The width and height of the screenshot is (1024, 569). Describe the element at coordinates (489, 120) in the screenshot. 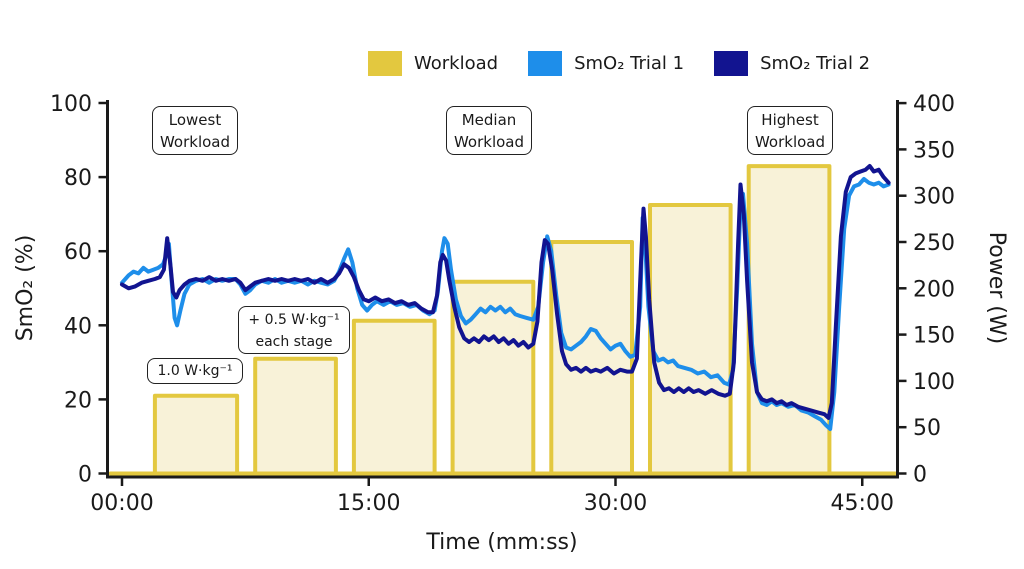

I see `annotation-text: Median` at that location.